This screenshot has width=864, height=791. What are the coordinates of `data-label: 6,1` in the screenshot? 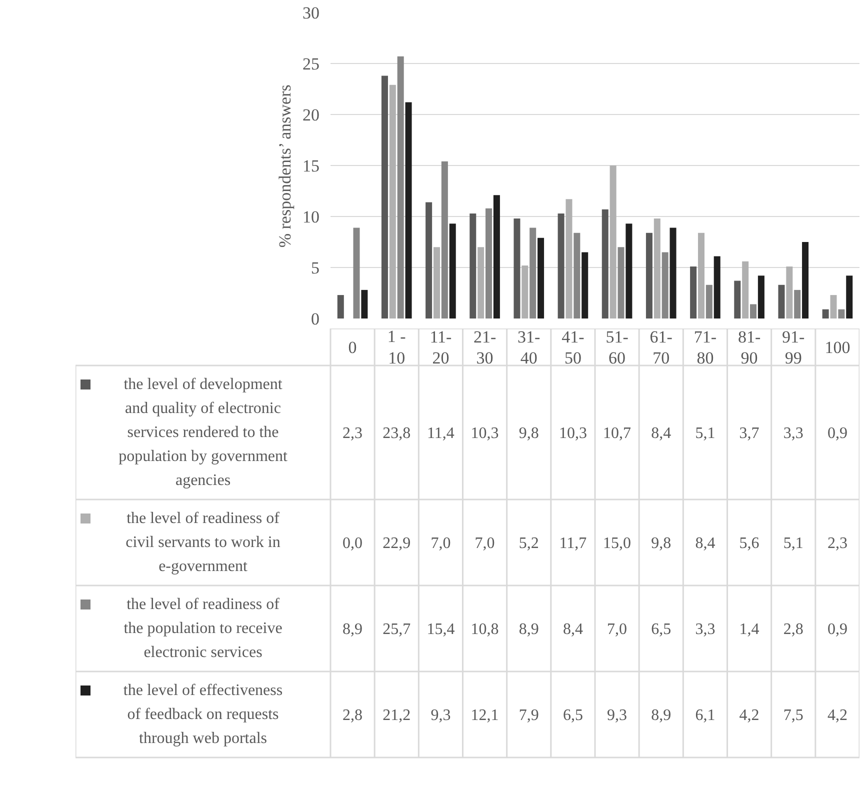 It's located at (705, 715).